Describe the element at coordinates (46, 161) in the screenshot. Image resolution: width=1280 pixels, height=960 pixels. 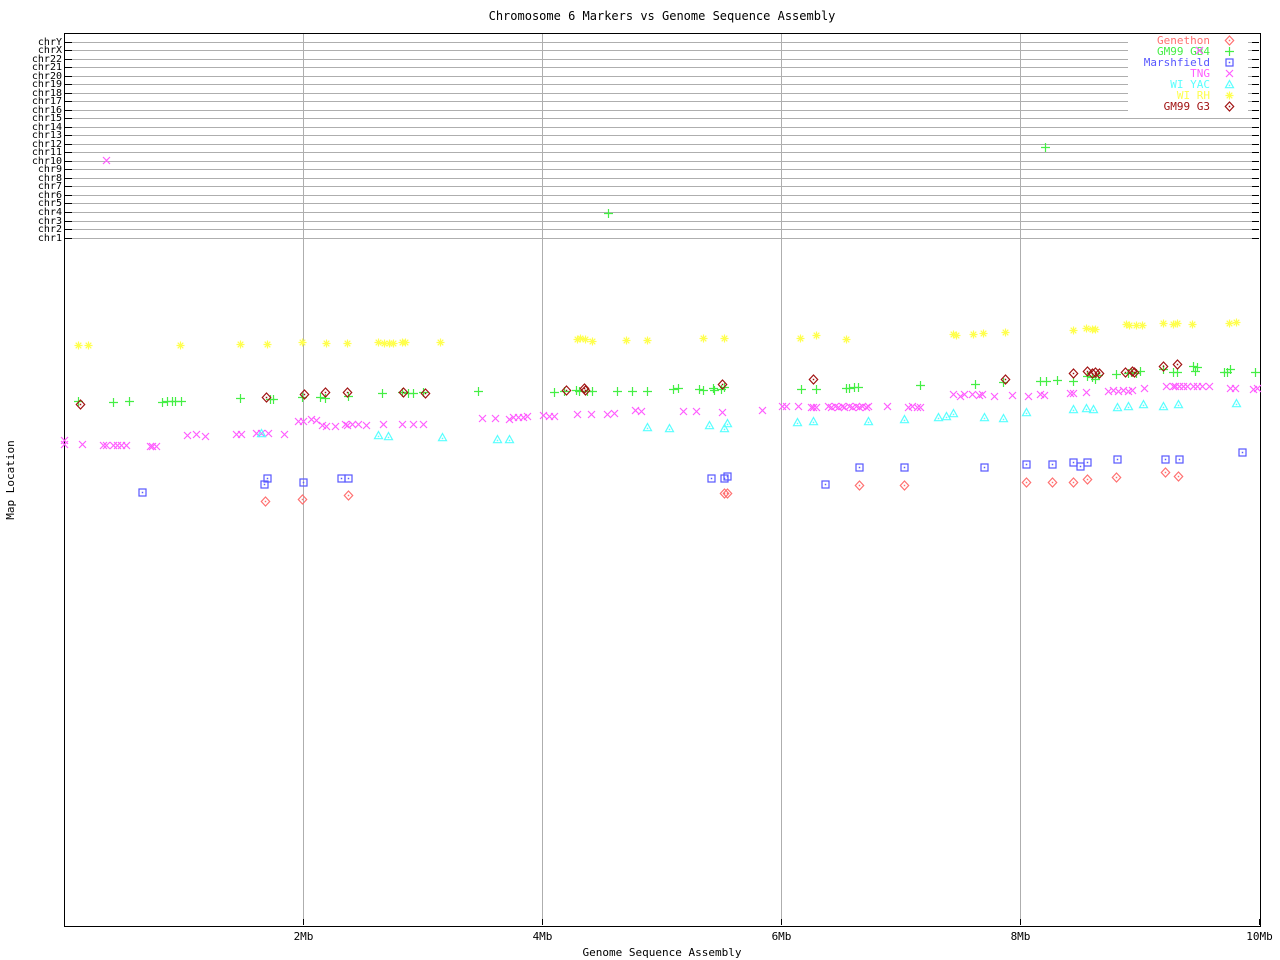
I see `chromosome-label: chr10` at that location.